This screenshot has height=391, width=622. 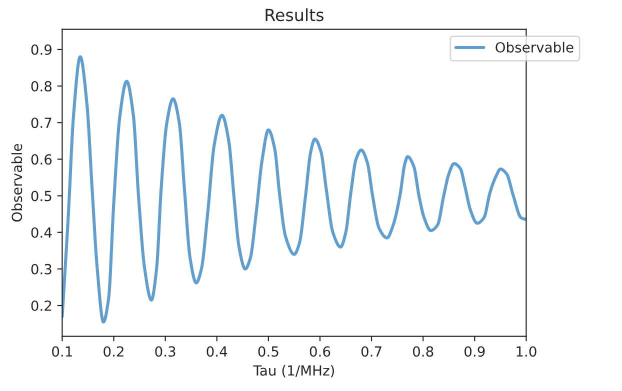 I want to click on x-tick-label: 0.1, so click(x=62, y=351).